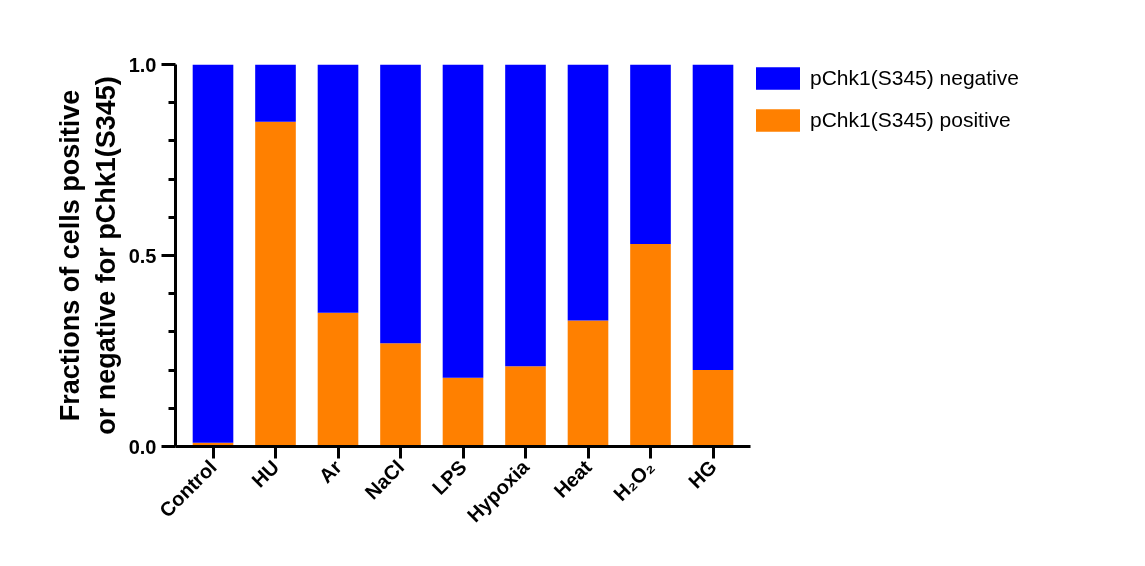 The height and width of the screenshot is (566, 1145). Describe the element at coordinates (910, 120) in the screenshot. I see `legend-label: pChk1(S345) positive` at that location.